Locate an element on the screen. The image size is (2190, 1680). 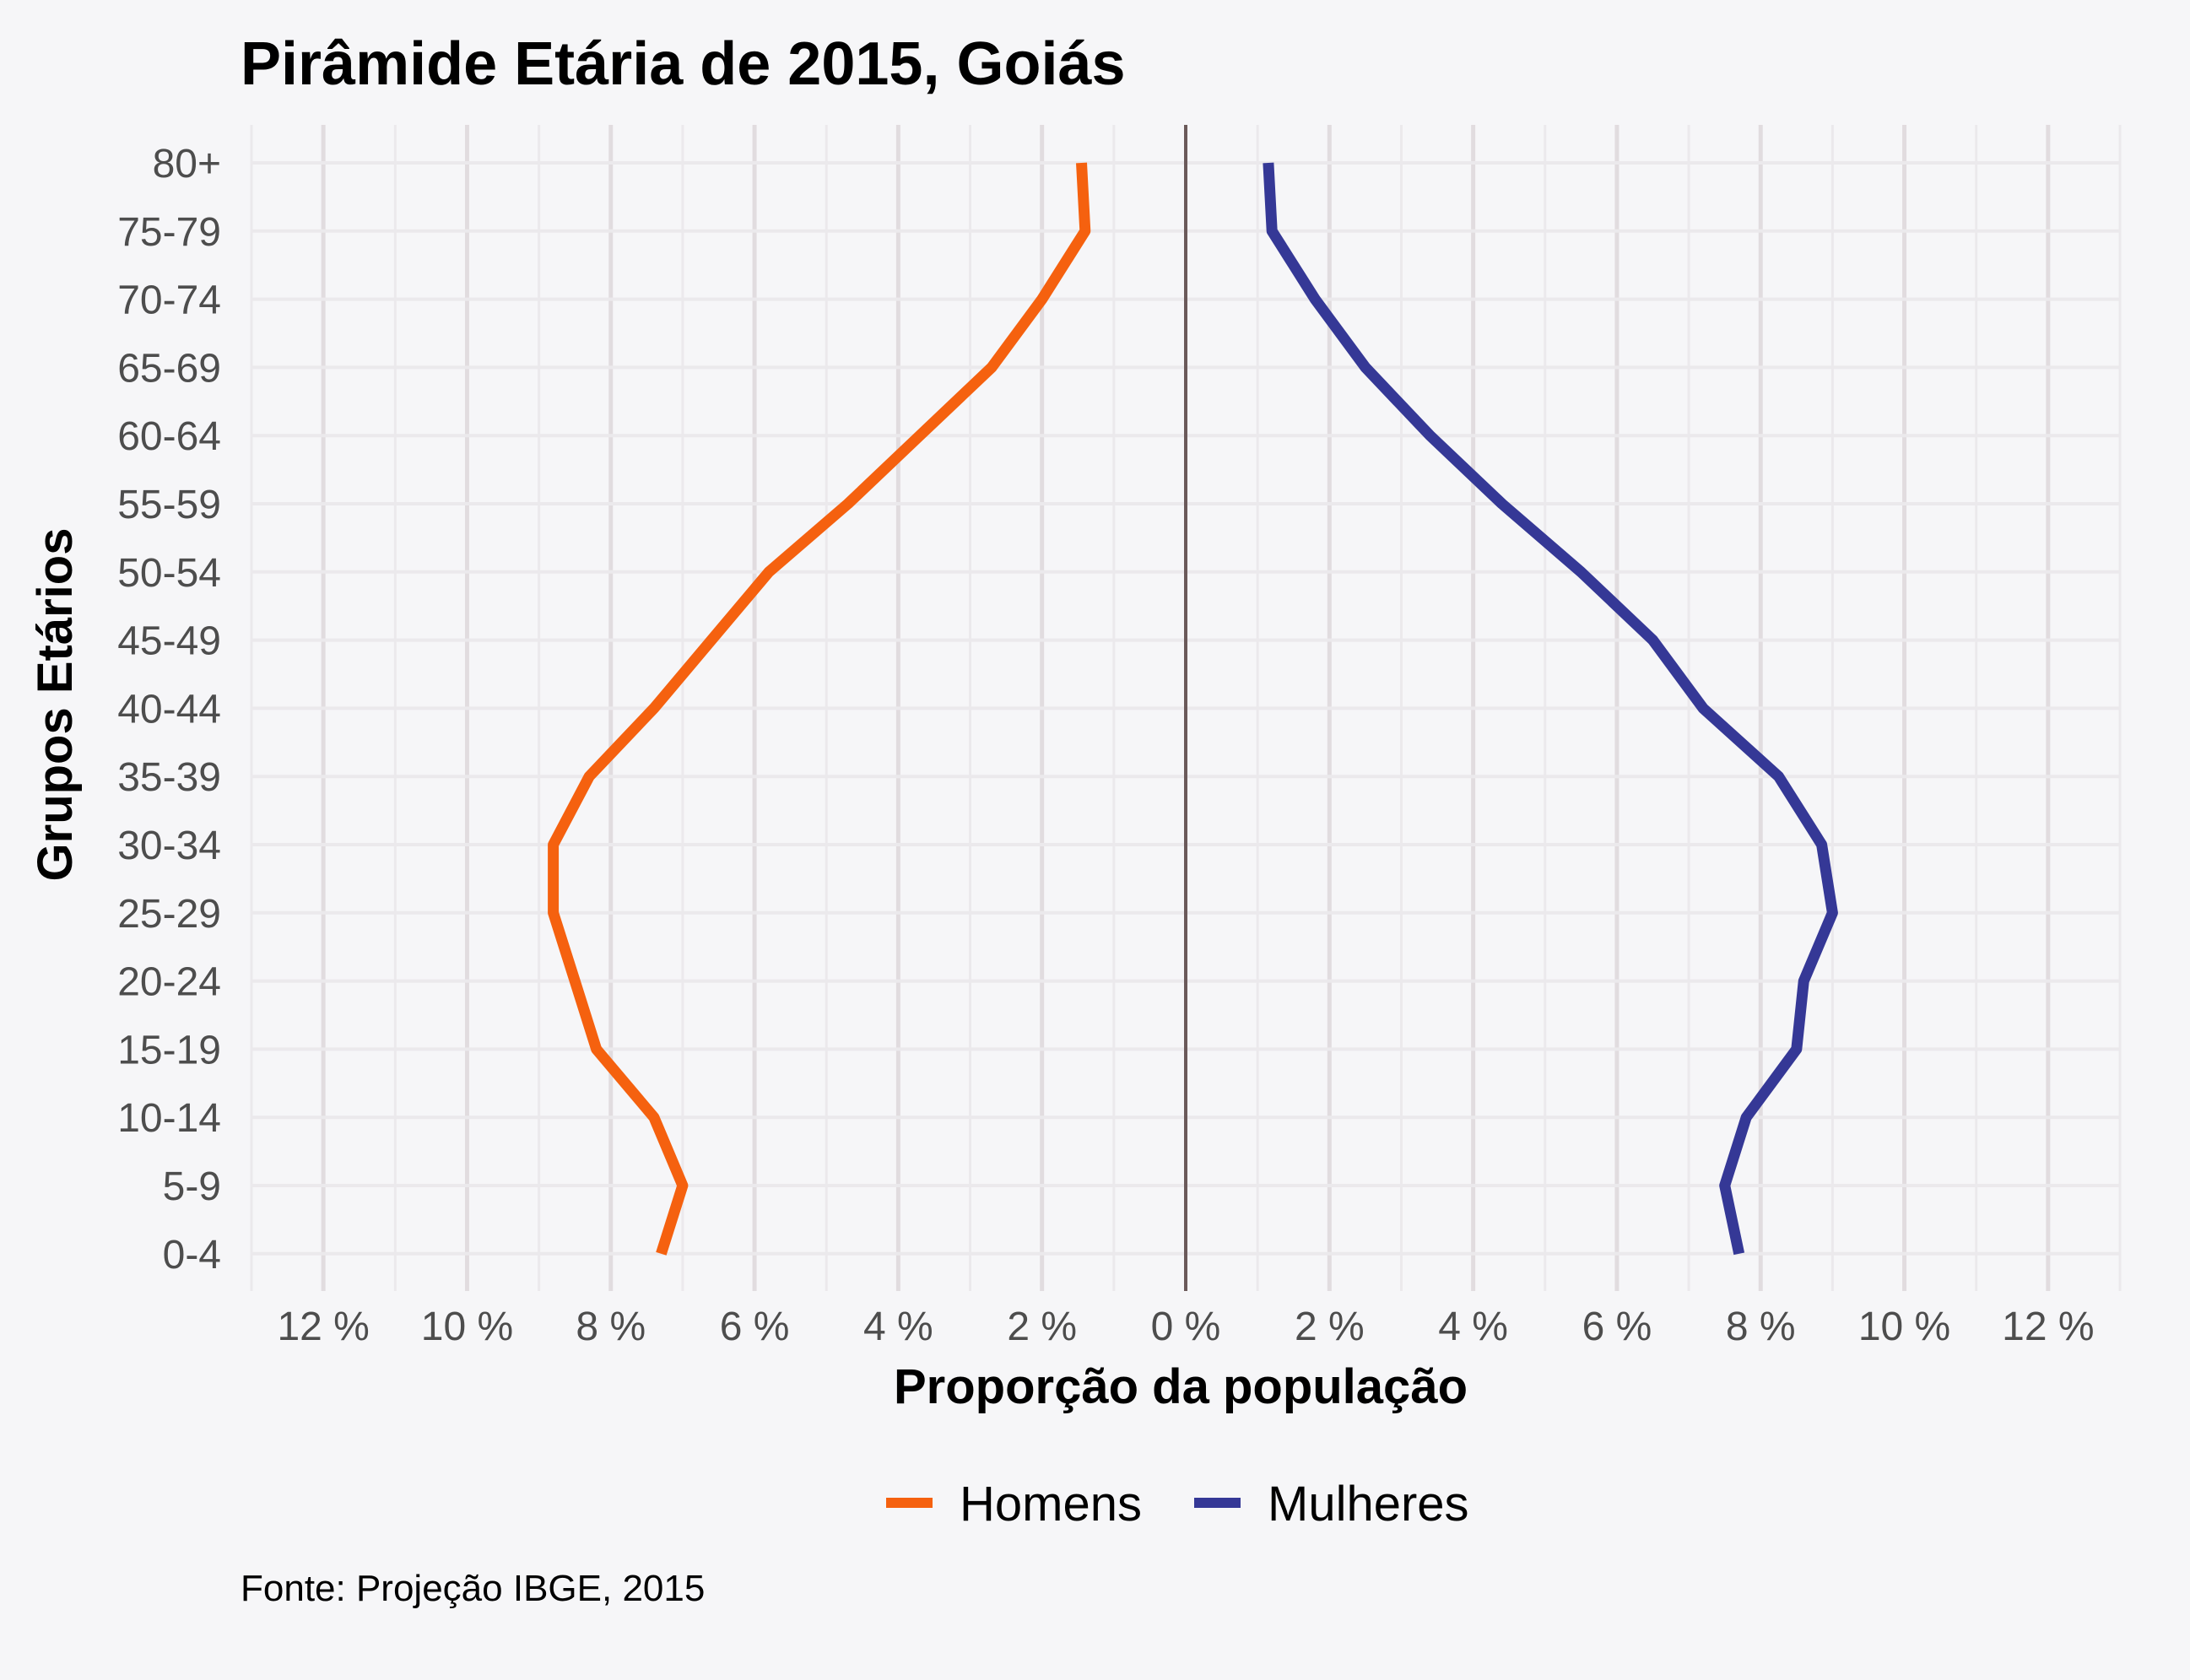
y-axis-title: Grupos Etários is located at coordinates (55, 705).